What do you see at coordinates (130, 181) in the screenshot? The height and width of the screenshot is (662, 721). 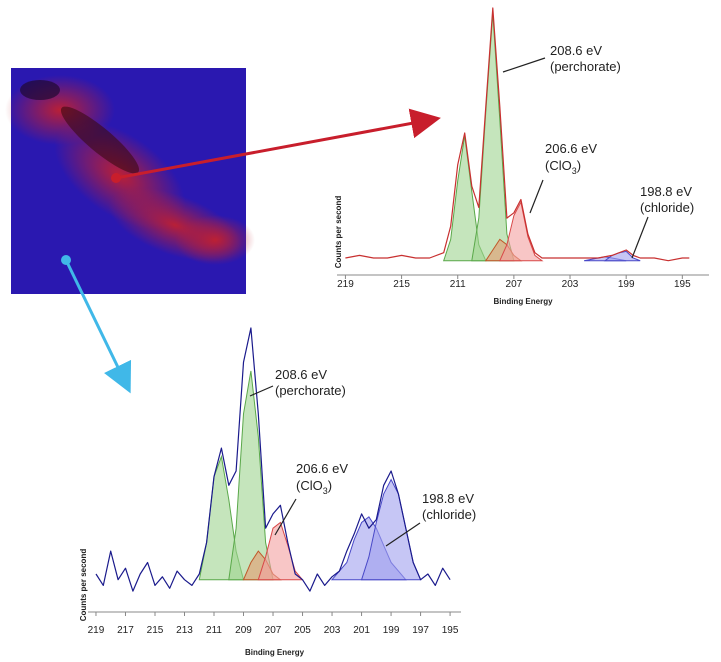 I see `micrograph` at bounding box center [130, 181].